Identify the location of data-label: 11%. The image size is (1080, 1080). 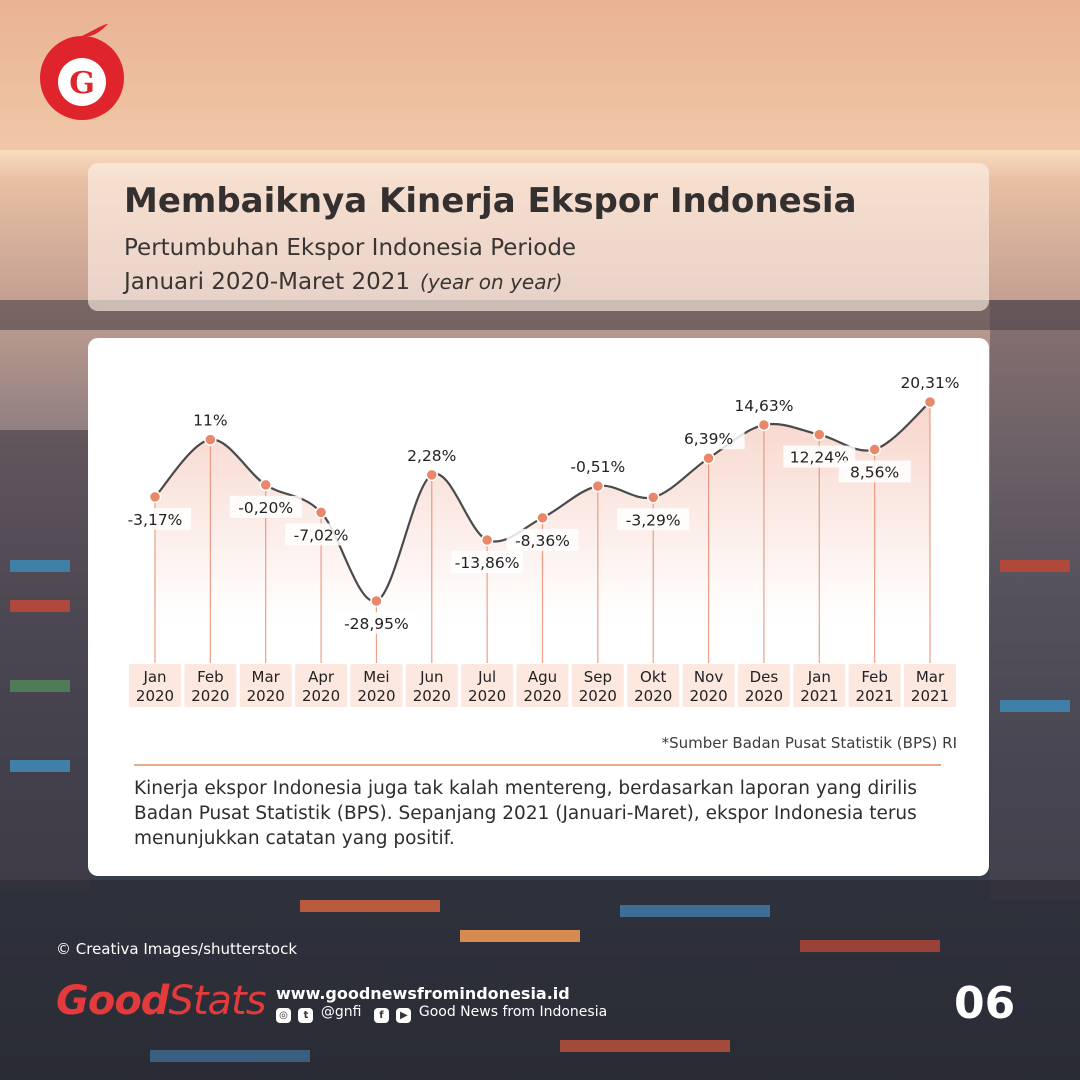
(210, 421).